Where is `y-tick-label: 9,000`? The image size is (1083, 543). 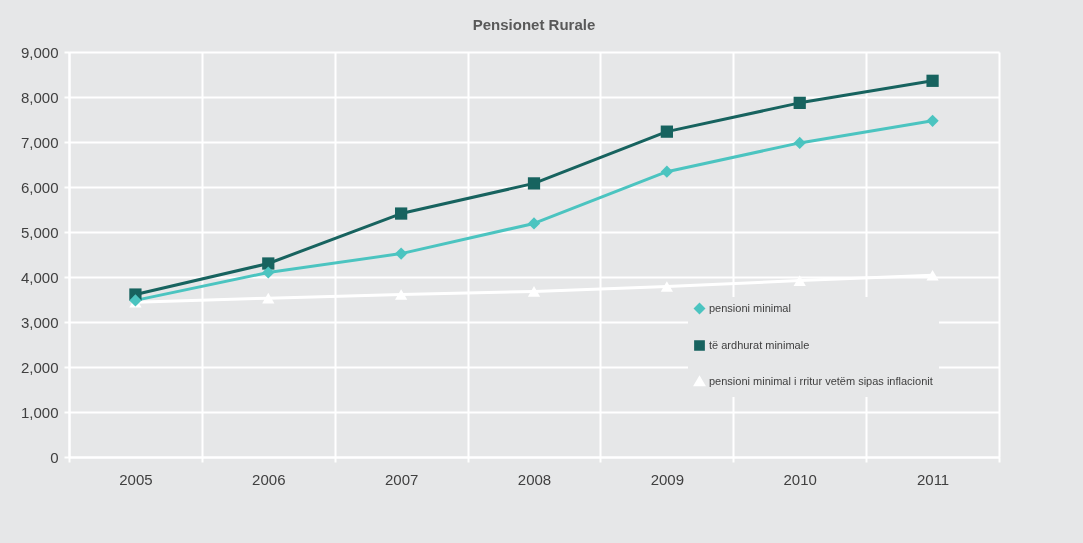
y-tick-label: 9,000 is located at coordinates (39, 52).